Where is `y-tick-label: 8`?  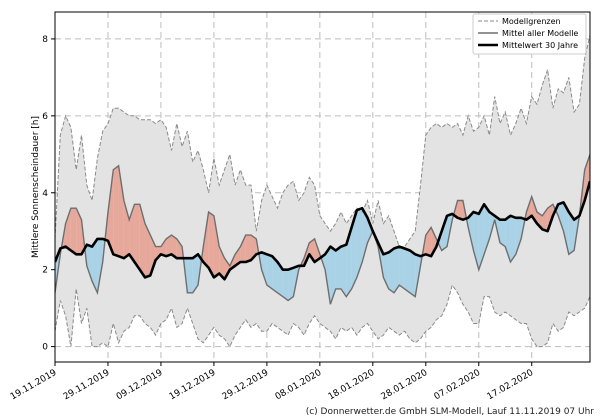
y-tick-label: 8 is located at coordinates (45, 40).